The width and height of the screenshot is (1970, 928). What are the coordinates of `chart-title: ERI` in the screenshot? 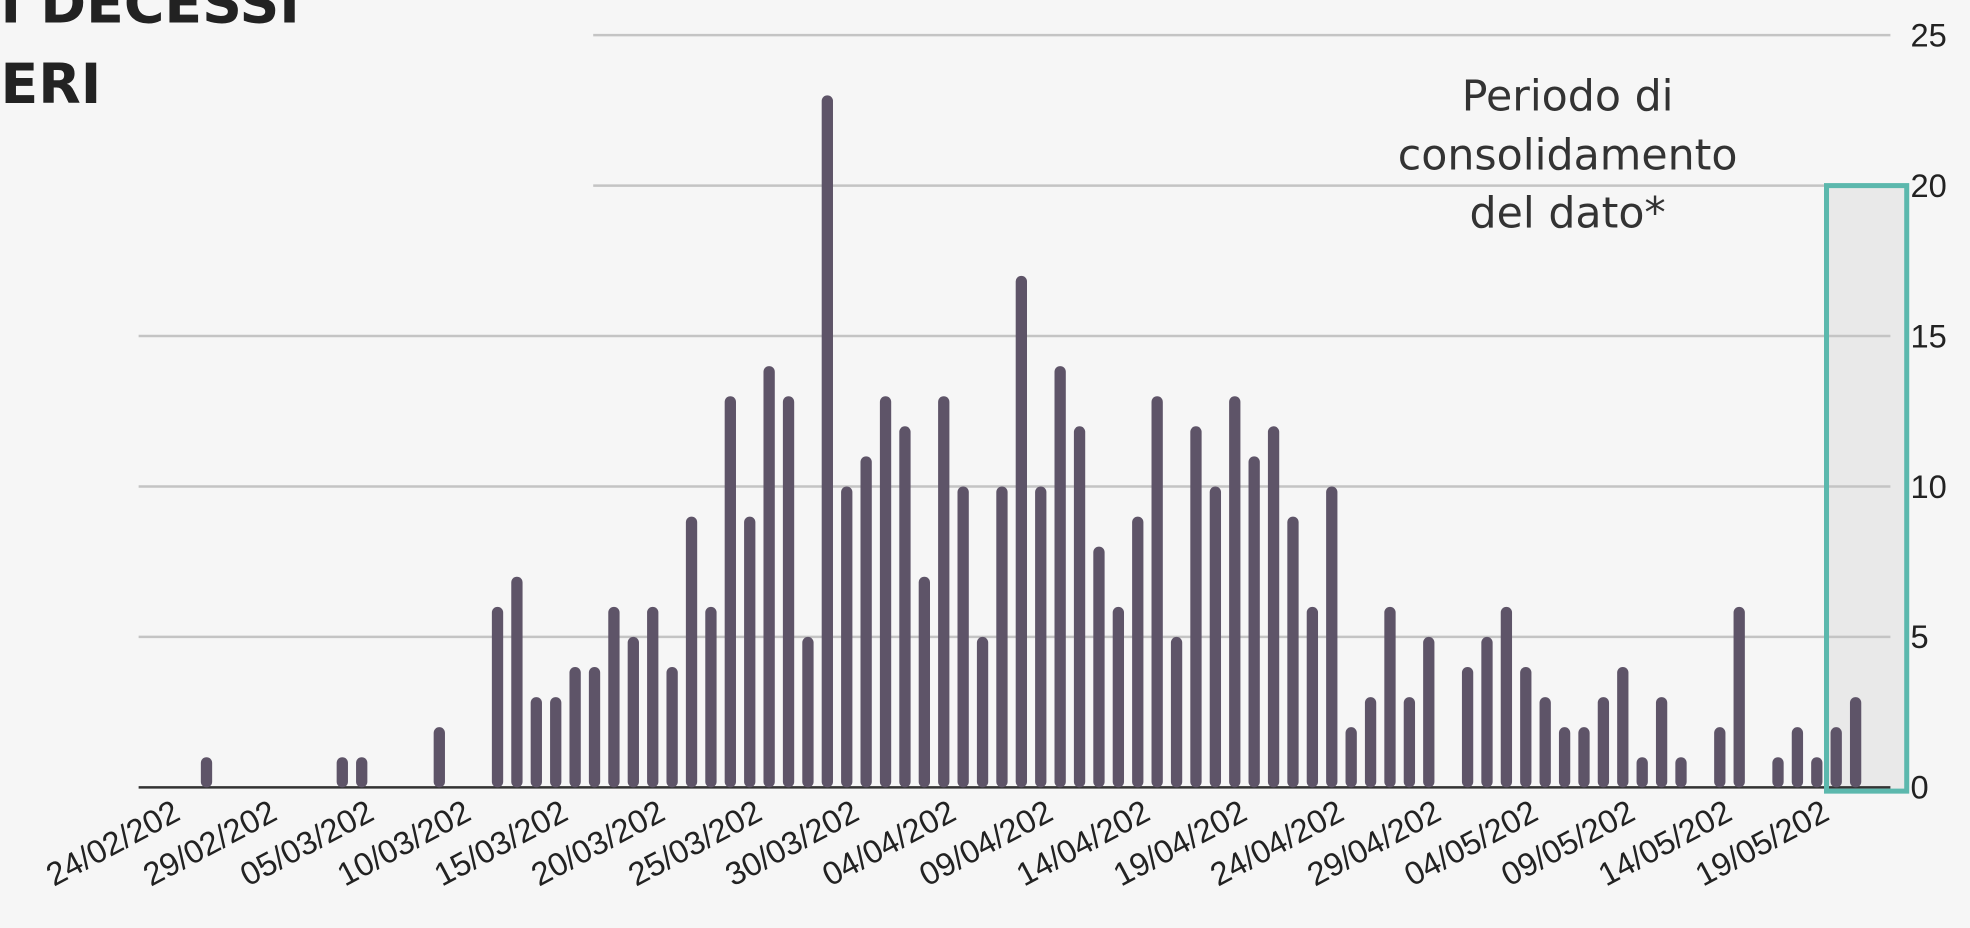 It's located at (50, 85).